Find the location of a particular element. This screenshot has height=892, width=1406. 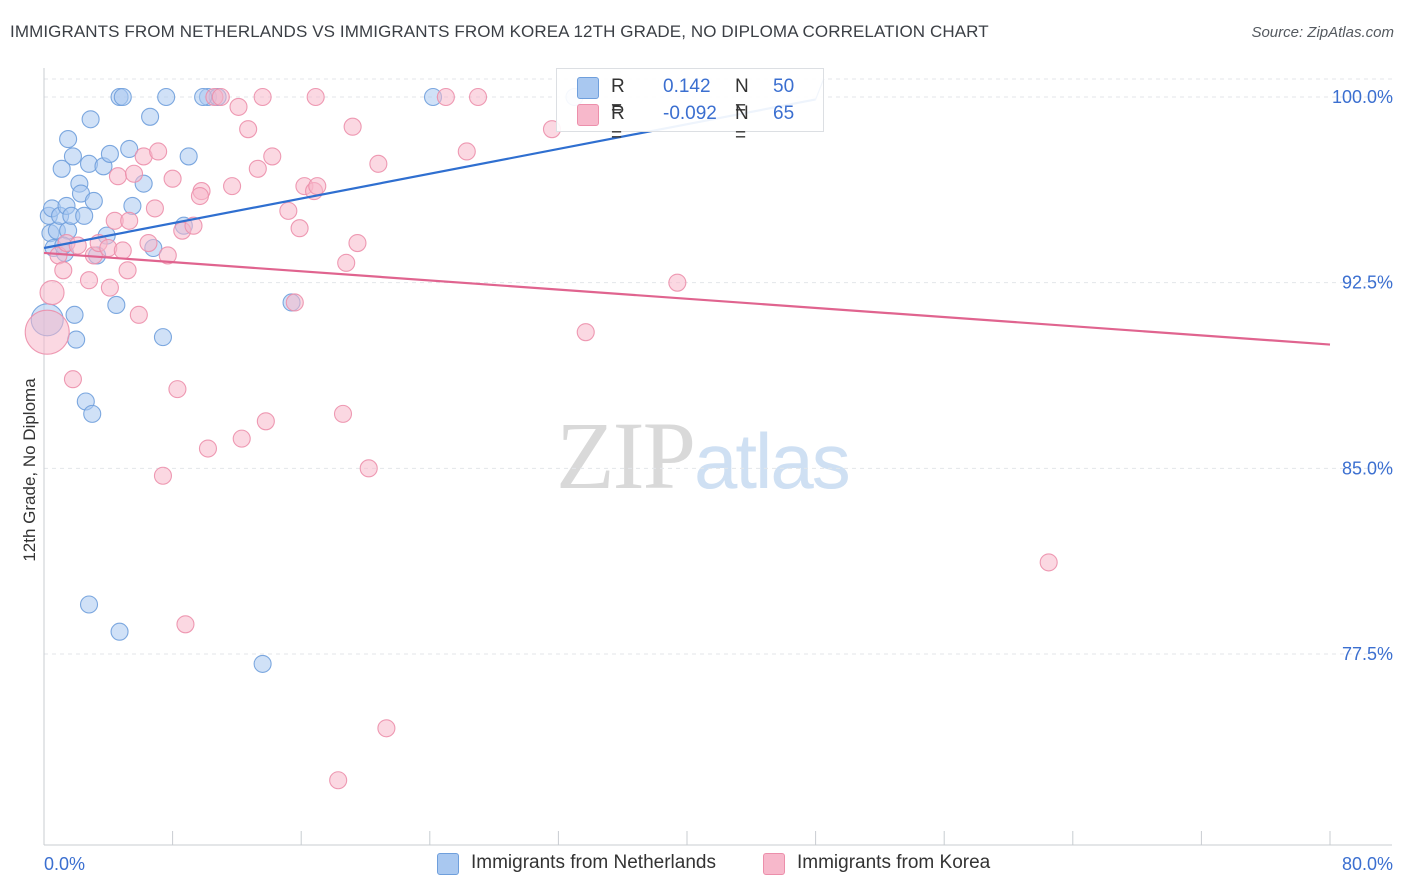

korea-legend-swatch is located at coordinates (774, 864).